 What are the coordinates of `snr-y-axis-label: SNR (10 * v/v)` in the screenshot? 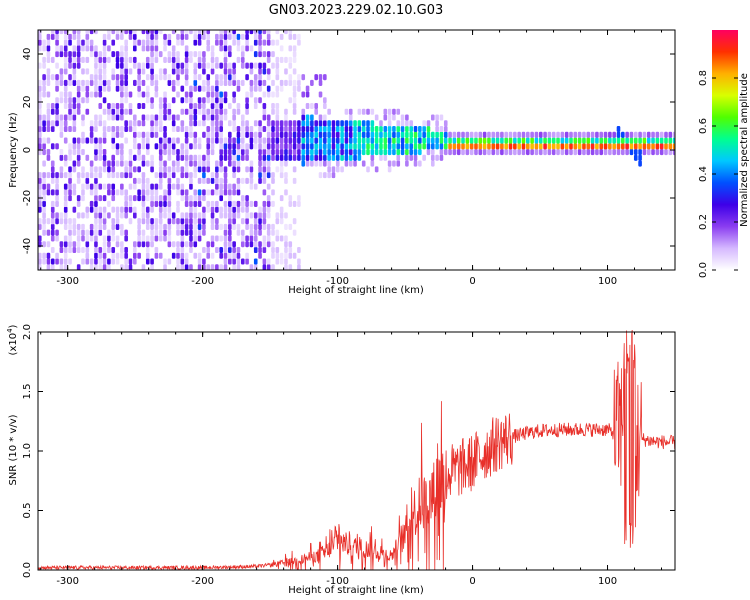 It's located at (13, 449).